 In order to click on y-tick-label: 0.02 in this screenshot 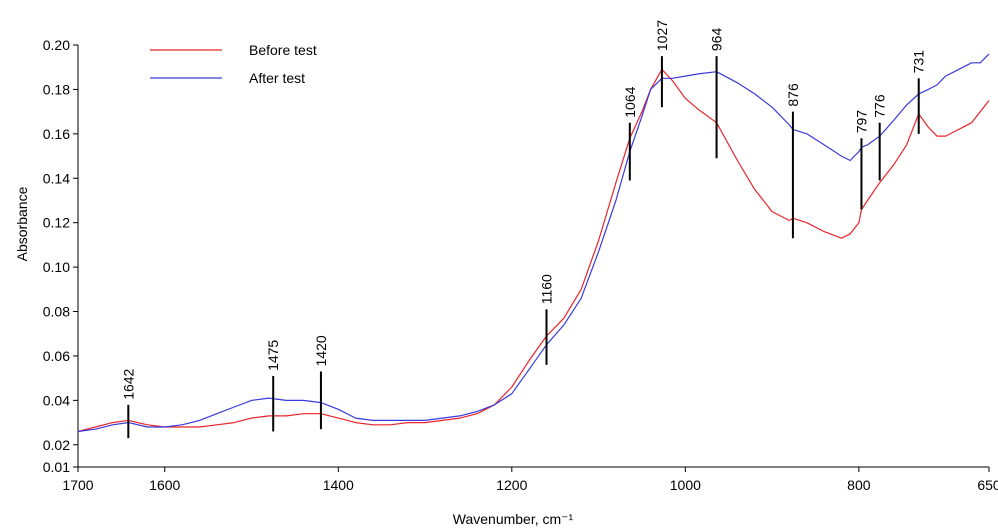, I will do `click(56, 445)`.